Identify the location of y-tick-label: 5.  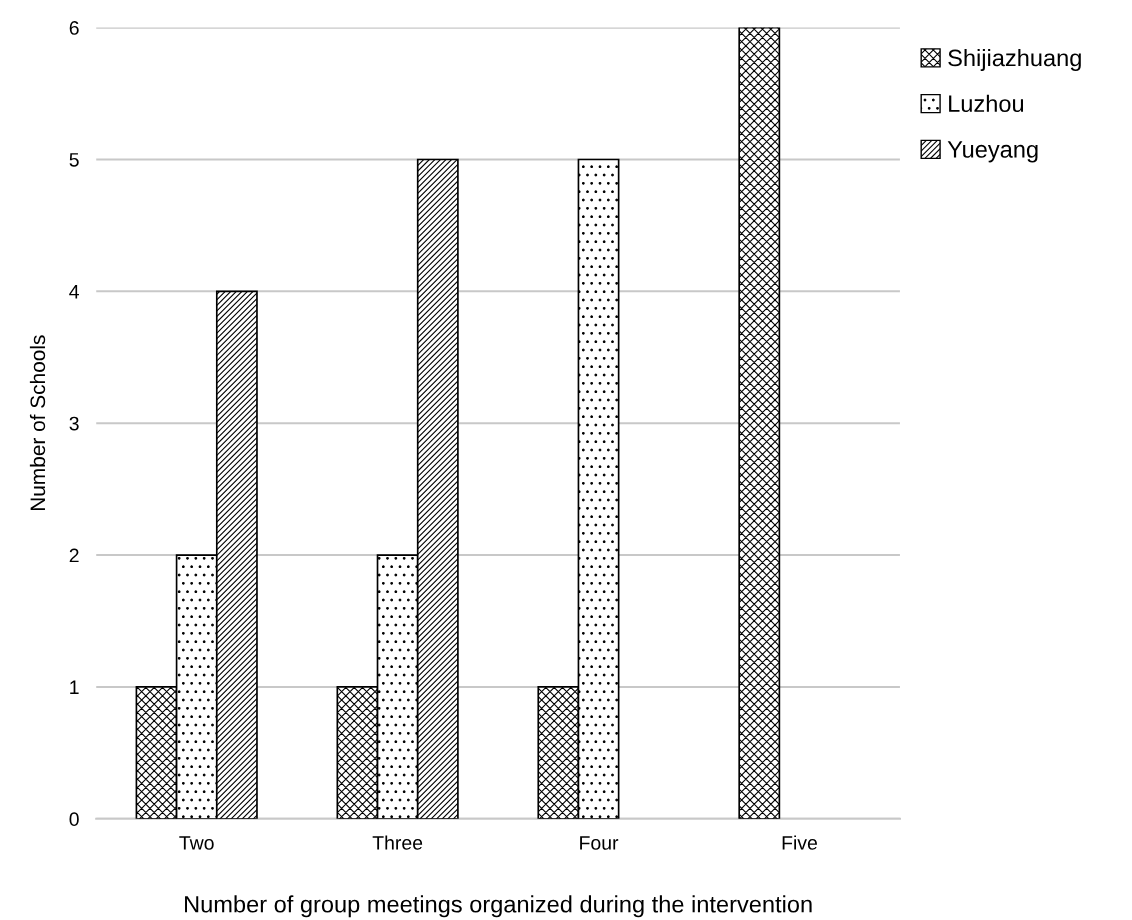
(74, 160).